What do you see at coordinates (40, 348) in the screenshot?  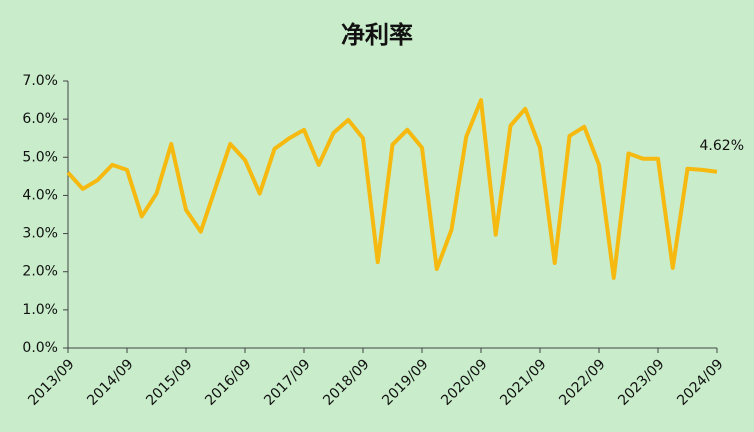 I see `y-tick-label: 0.0%` at bounding box center [40, 348].